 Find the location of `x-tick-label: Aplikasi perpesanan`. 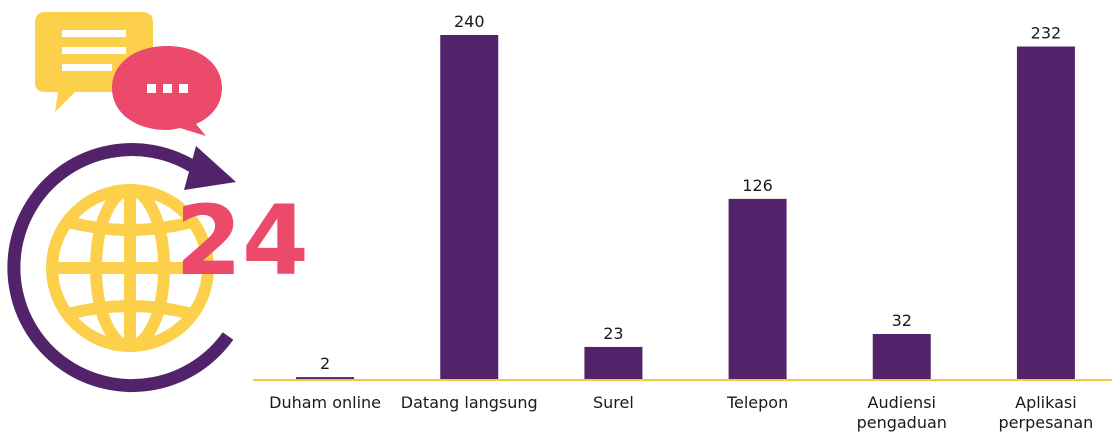

x-tick-label: Aplikasi perpesanan is located at coordinates (1046, 412).